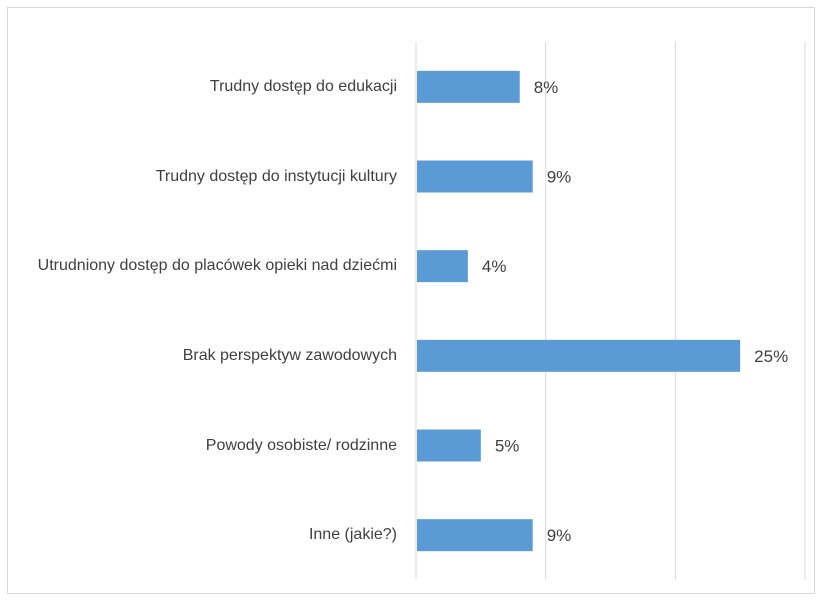  Describe the element at coordinates (507, 446) in the screenshot. I see `data-label: 5%` at that location.